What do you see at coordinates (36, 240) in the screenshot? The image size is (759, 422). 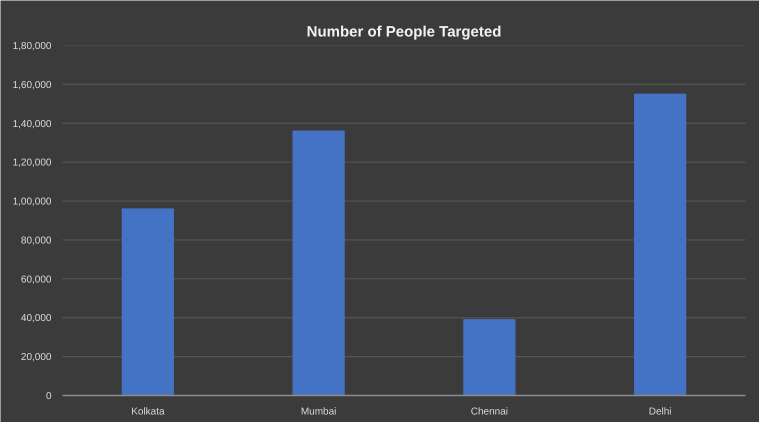 I see `y-tick-label: 80,000` at bounding box center [36, 240].